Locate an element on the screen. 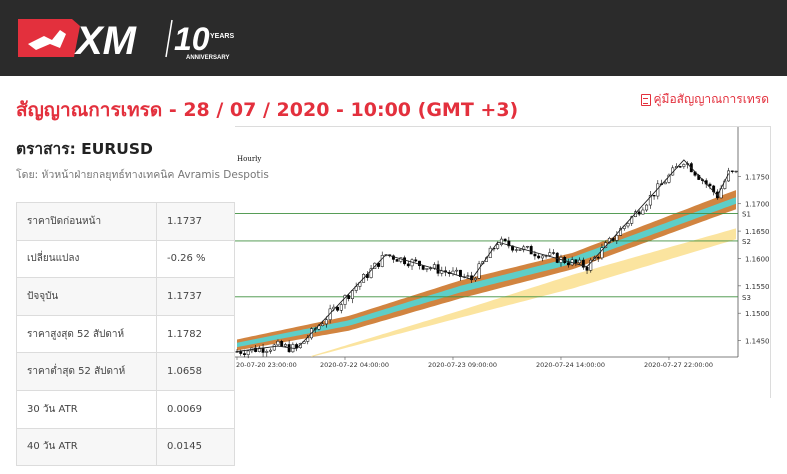 The width and height of the screenshot is (787, 474). stats-row: 40 วัน ATR 0.0145 is located at coordinates (125, 447).